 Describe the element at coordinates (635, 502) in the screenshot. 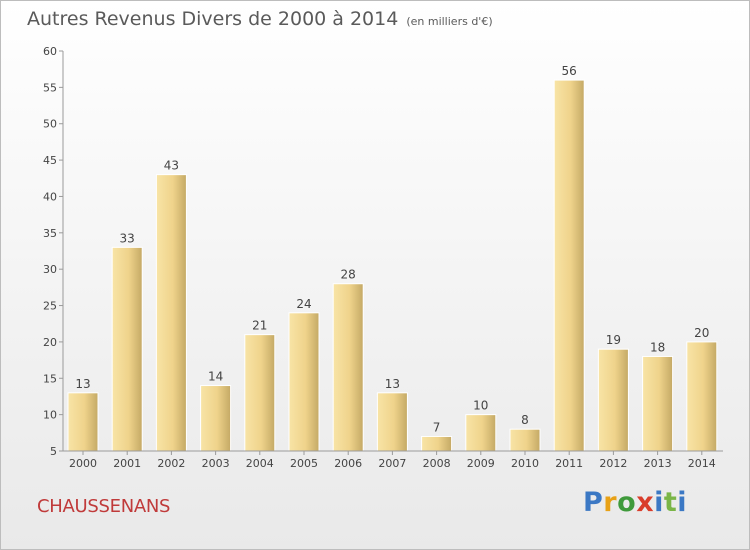

I see `proxiti-logo: Proxiti` at that location.